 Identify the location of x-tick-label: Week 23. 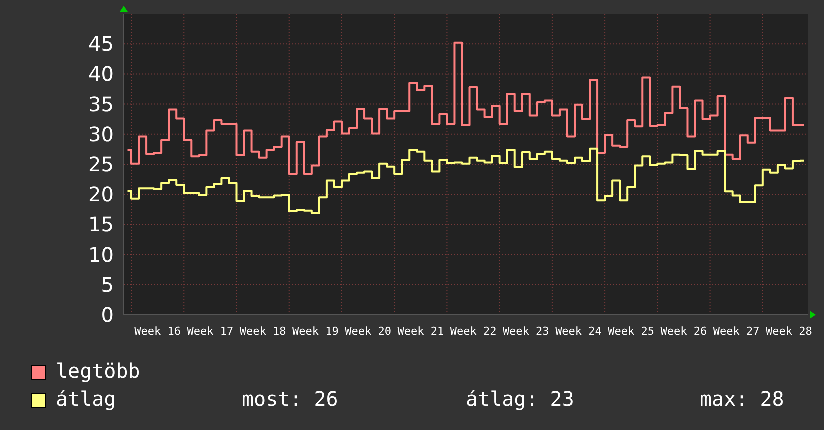
(526, 331).